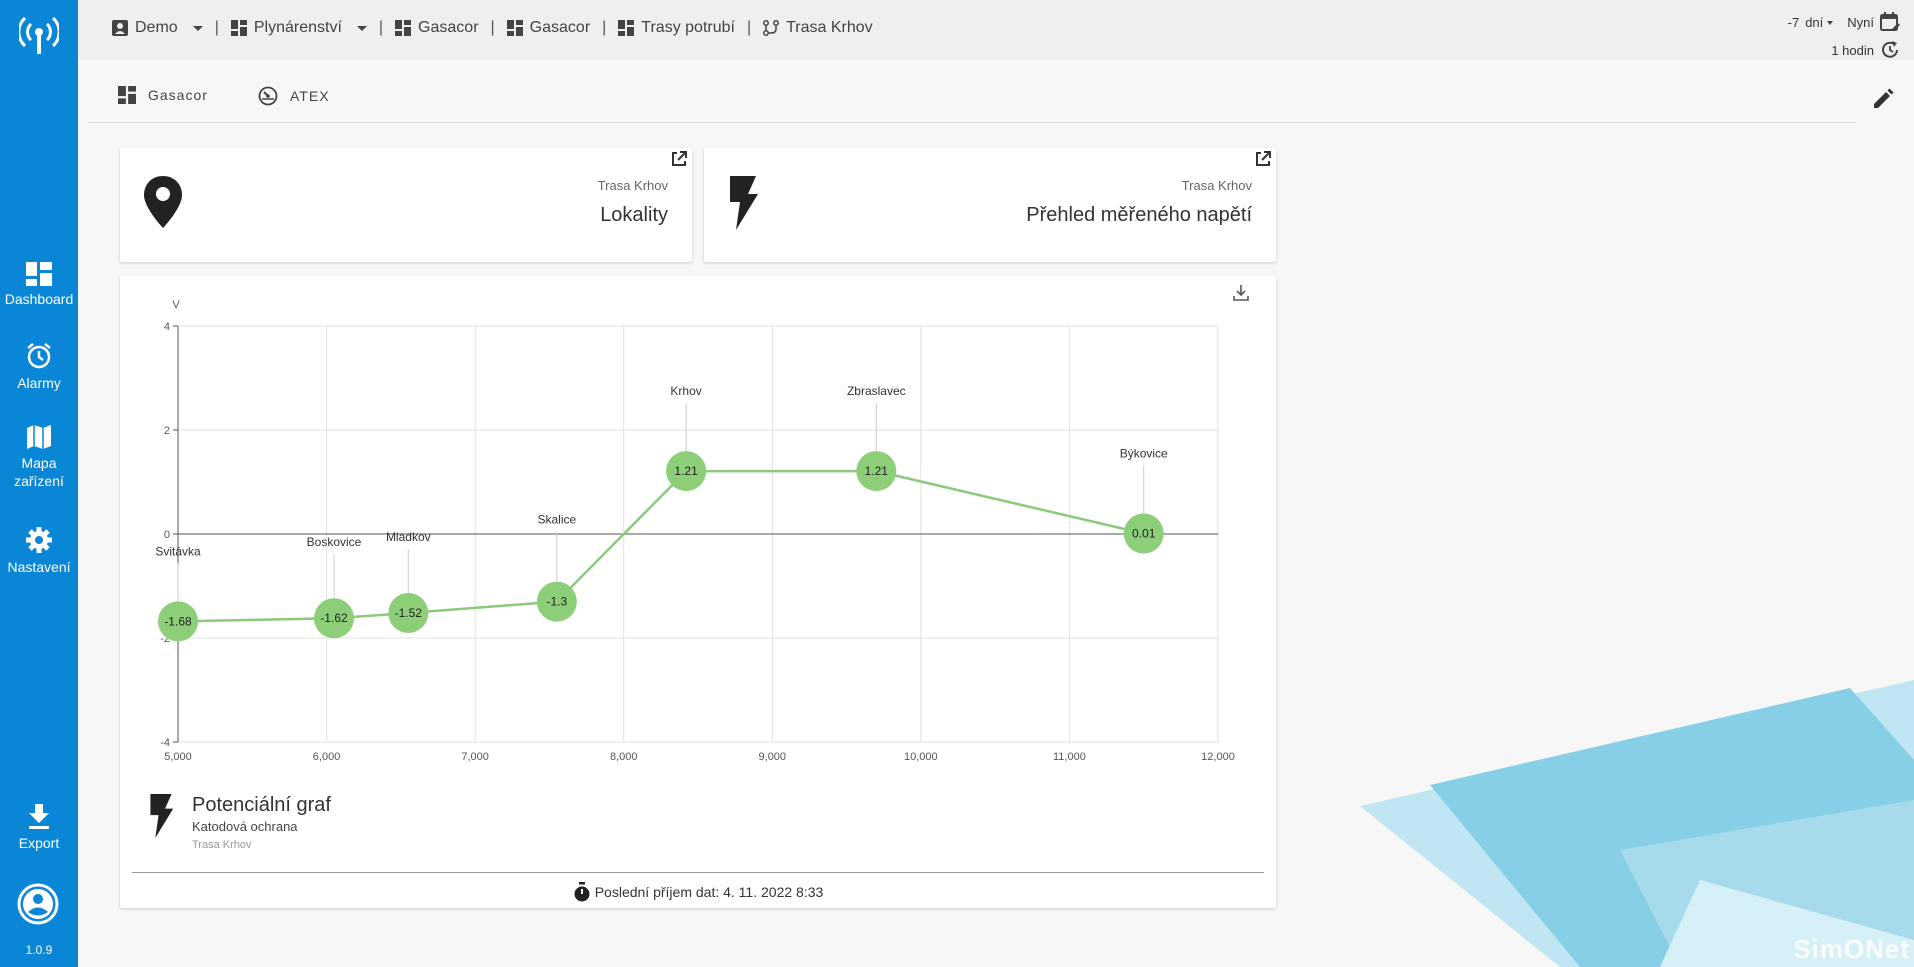 The height and width of the screenshot is (967, 1914). What do you see at coordinates (165, 743) in the screenshot?
I see `y-tick-label: -4` at bounding box center [165, 743].